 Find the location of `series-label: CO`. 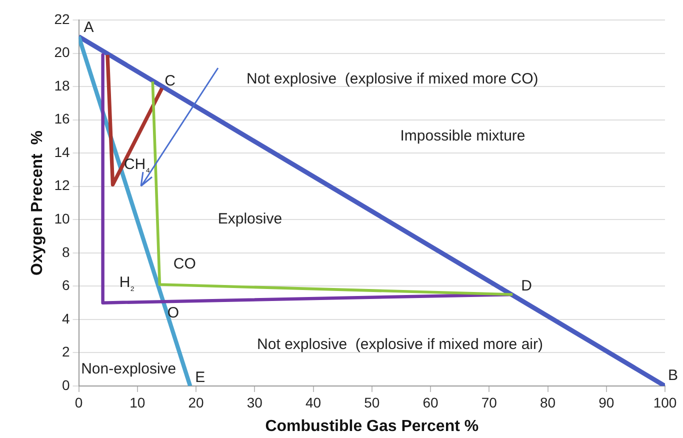

series-label: CO is located at coordinates (184, 264).